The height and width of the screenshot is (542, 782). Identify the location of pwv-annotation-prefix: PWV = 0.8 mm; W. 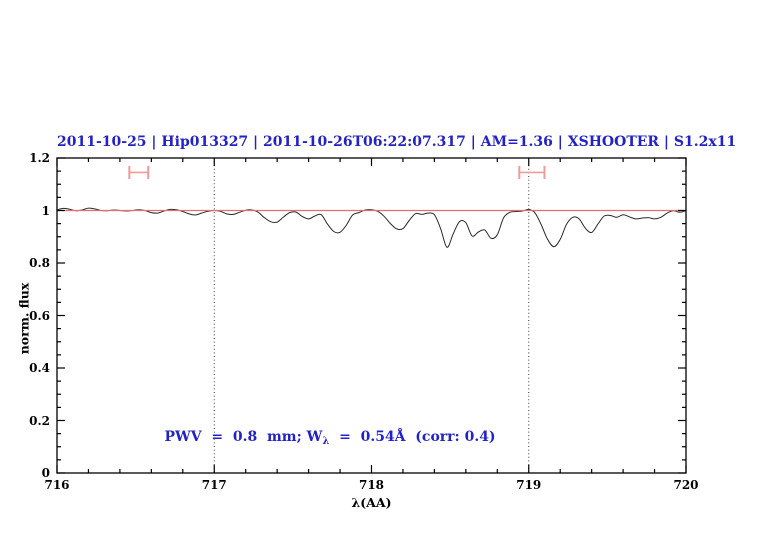
(243, 437).